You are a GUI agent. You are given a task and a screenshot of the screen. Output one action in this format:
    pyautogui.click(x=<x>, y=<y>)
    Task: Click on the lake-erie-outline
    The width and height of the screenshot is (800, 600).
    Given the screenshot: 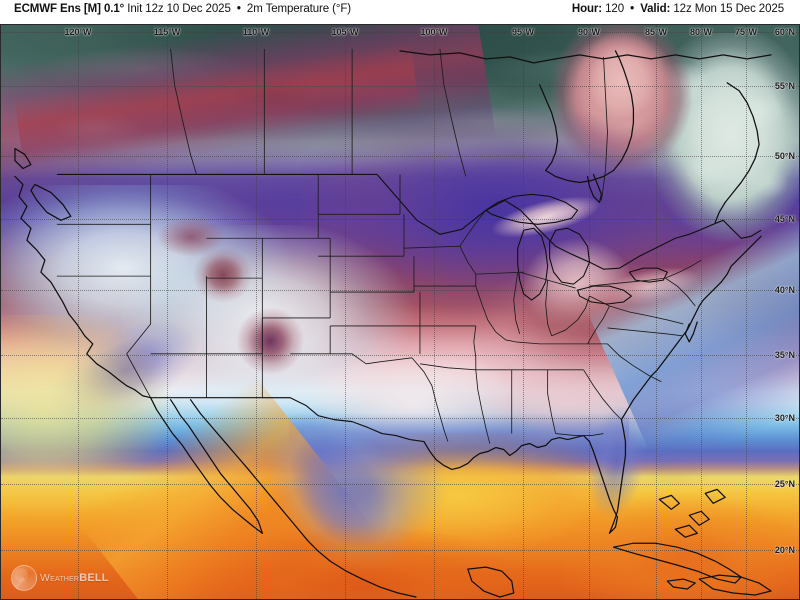 What is the action you would take?
    pyautogui.click(x=604, y=295)
    